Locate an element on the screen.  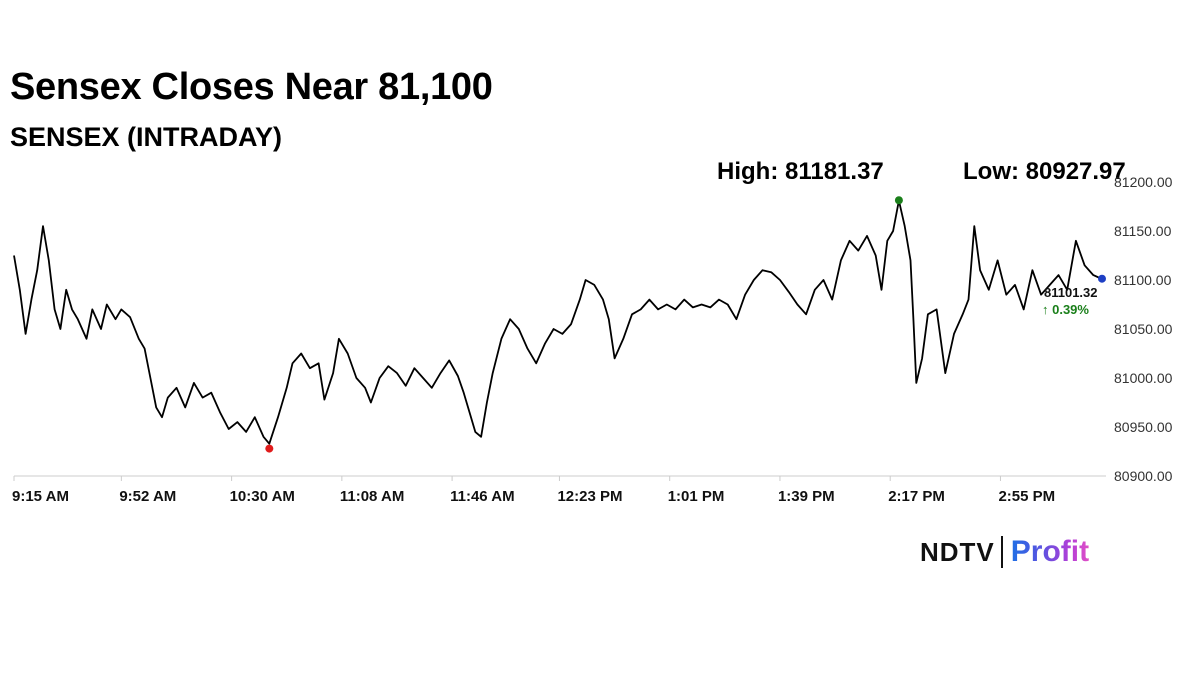
high-stat: High: 81181.37 is located at coordinates (800, 171).